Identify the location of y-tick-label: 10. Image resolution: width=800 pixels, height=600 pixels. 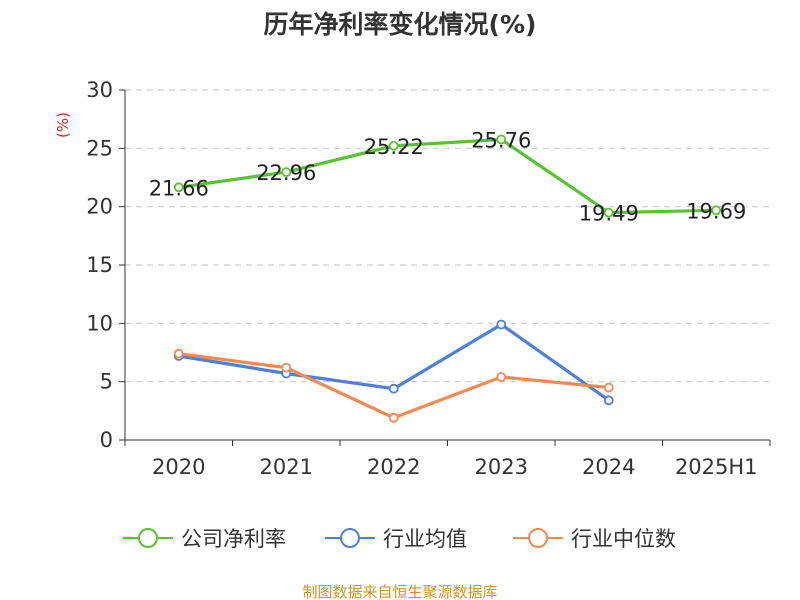
(99, 323).